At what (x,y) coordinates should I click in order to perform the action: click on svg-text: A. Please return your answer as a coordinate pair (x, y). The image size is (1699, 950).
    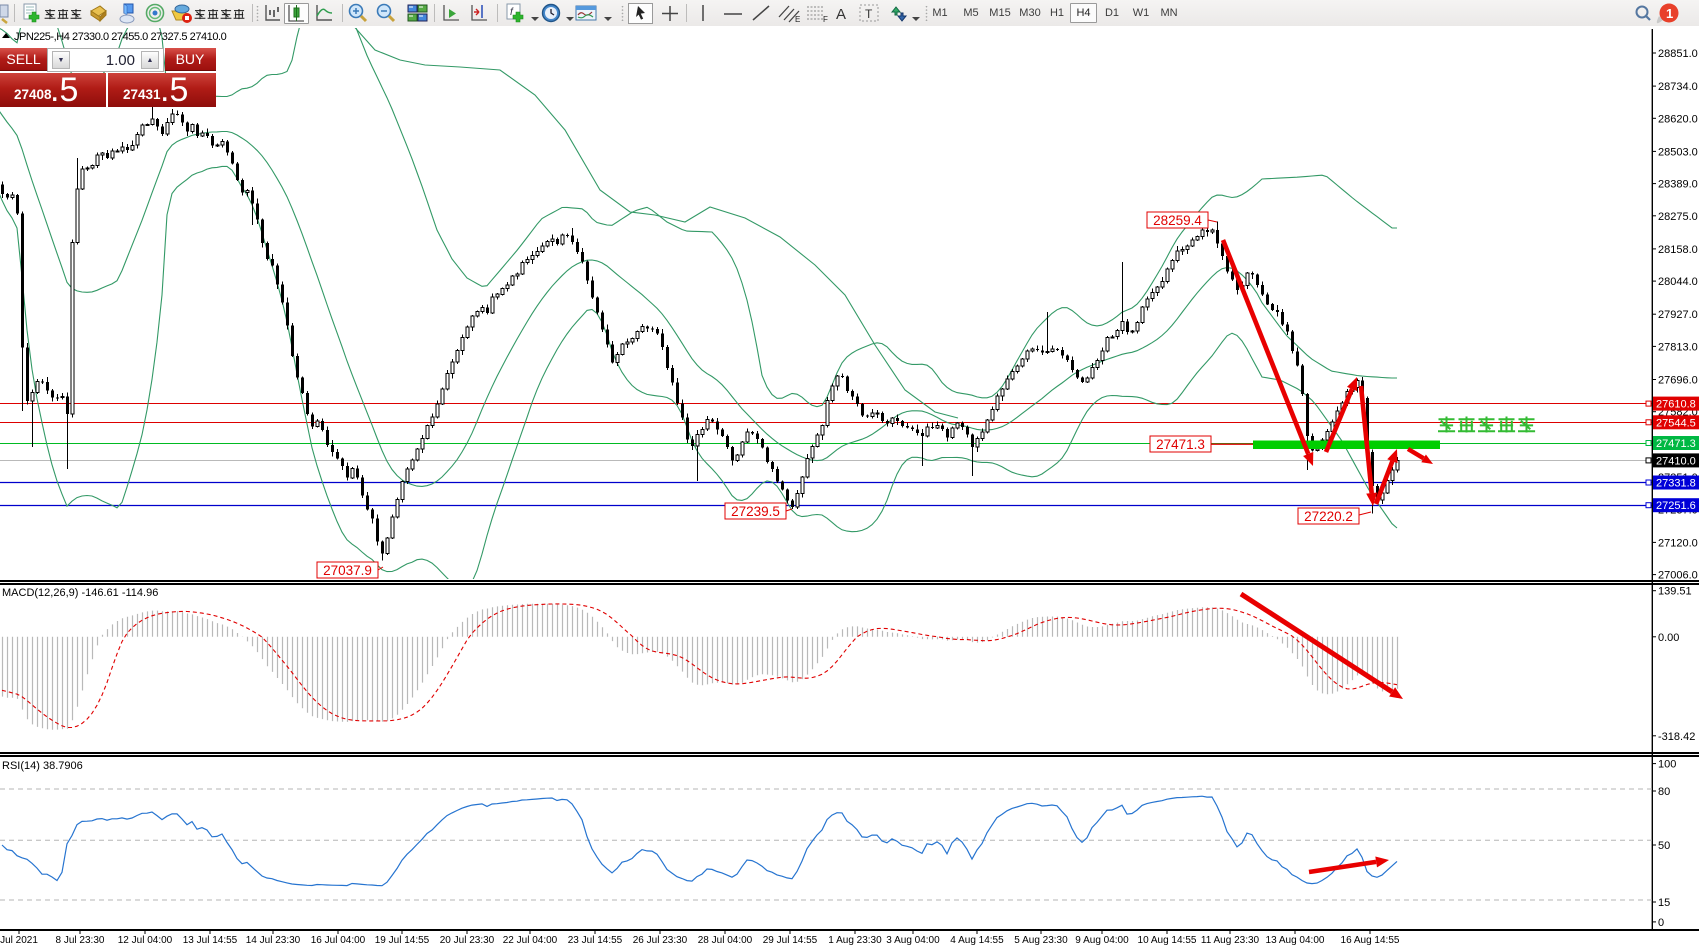
    Looking at the image, I should click on (841, 14).